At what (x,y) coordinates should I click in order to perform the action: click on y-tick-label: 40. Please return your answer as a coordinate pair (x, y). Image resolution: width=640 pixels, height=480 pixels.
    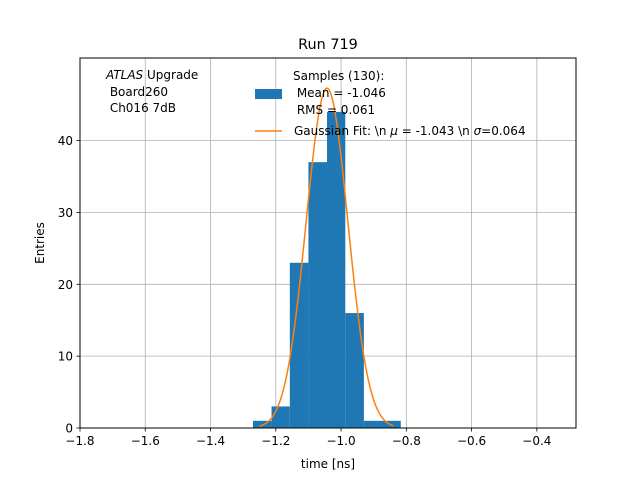
    Looking at the image, I should click on (65, 141).